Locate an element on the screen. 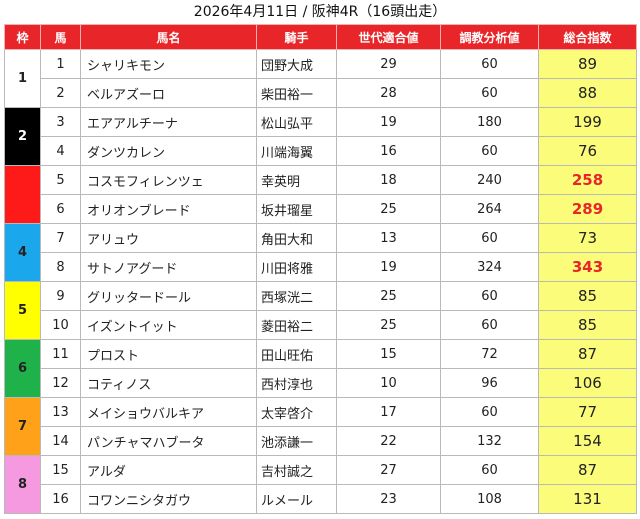  table-row: 16 コワンニシタガウ ルメール 23 108 131 is located at coordinates (321, 499).